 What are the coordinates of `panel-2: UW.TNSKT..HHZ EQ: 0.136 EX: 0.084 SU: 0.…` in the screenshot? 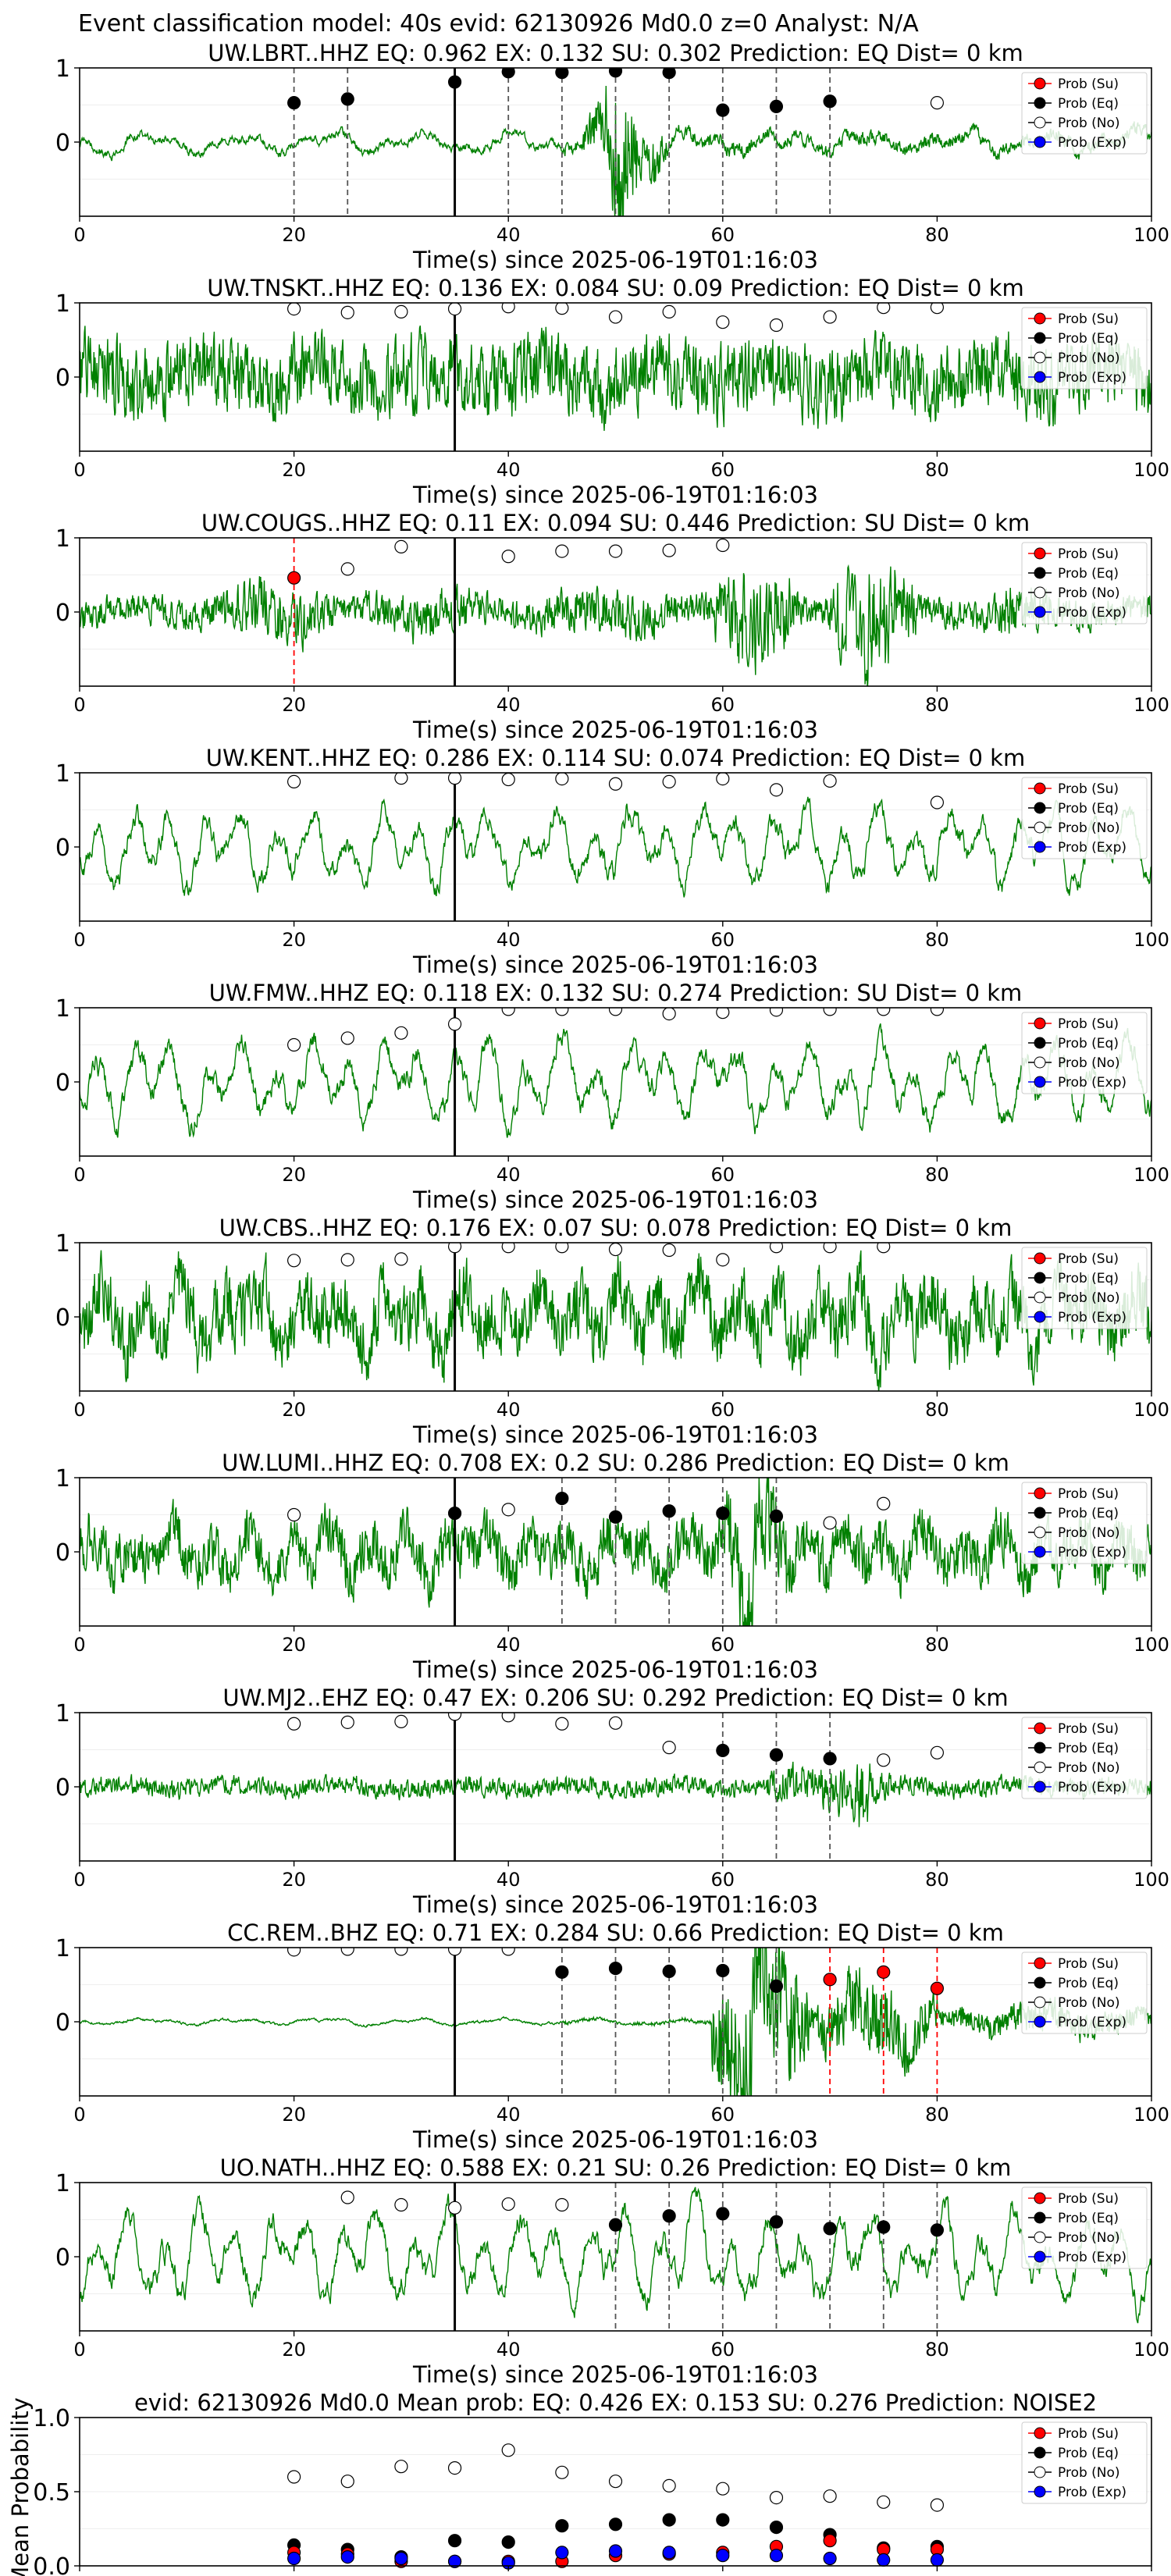 It's located at (612, 391).